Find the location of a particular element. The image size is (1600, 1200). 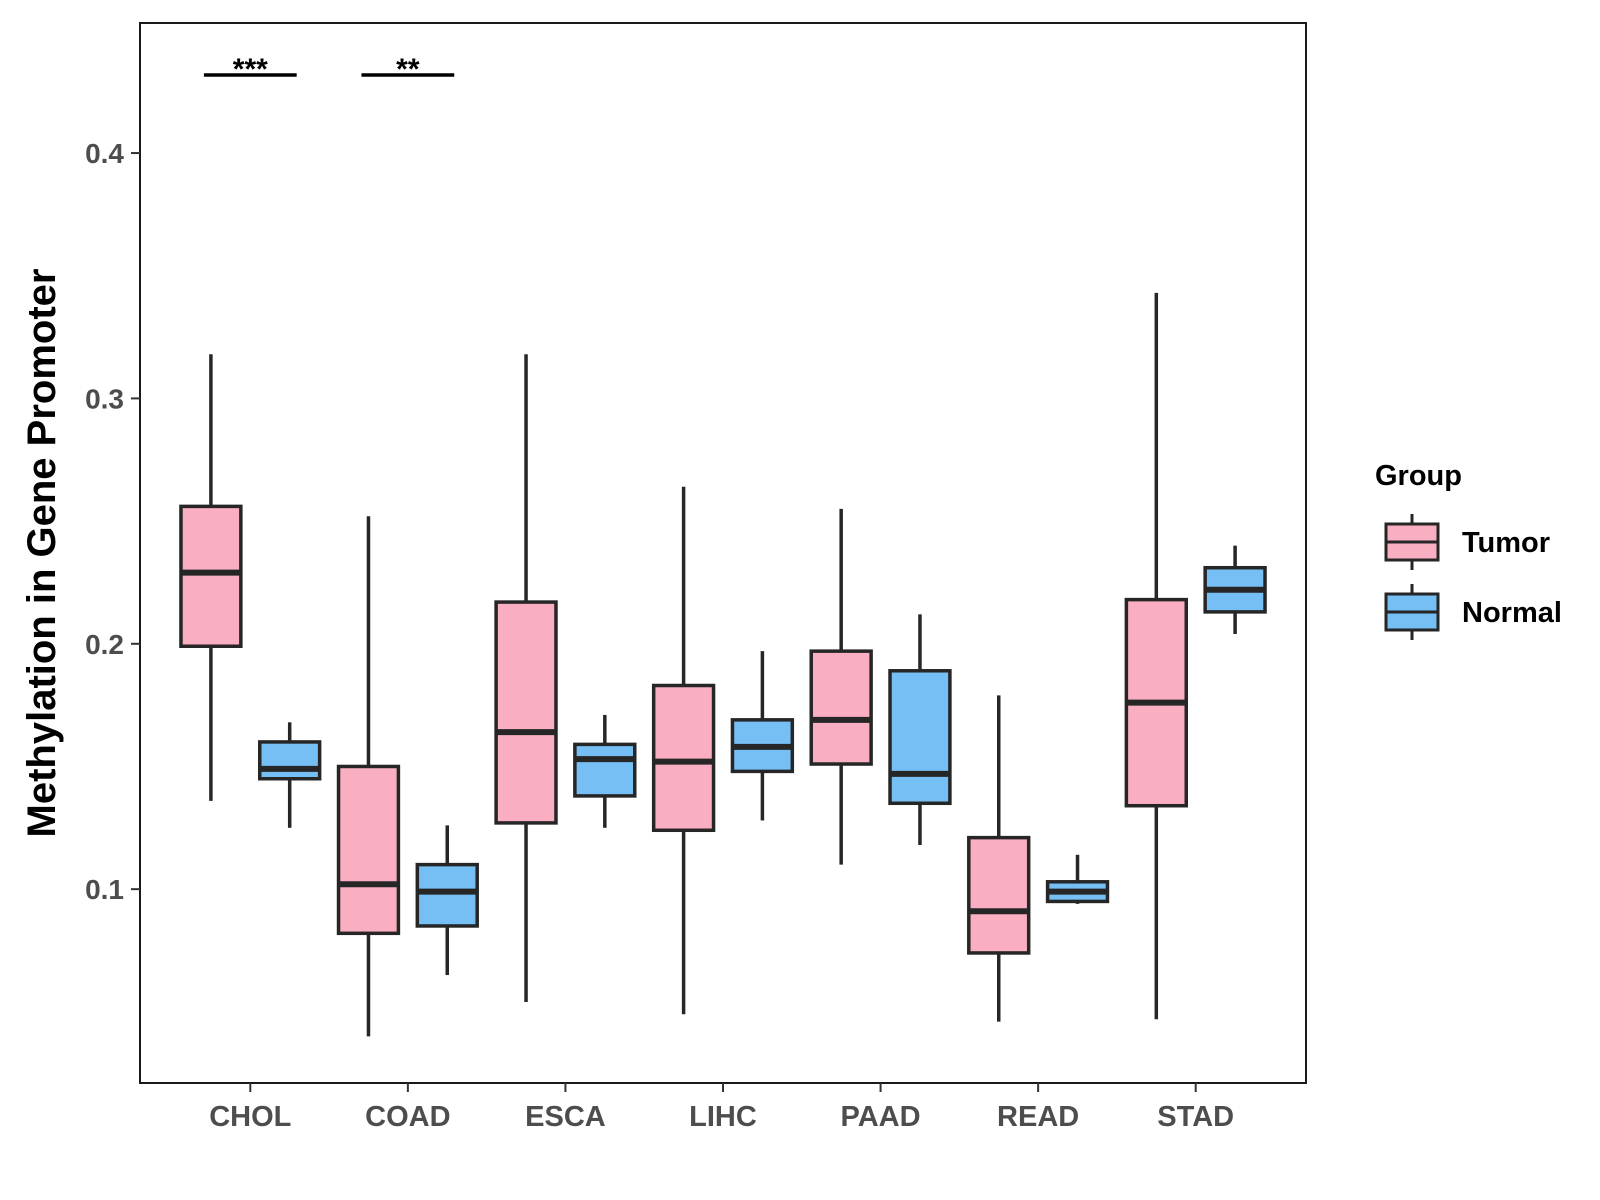

box-tumor-paad is located at coordinates (841, 686).